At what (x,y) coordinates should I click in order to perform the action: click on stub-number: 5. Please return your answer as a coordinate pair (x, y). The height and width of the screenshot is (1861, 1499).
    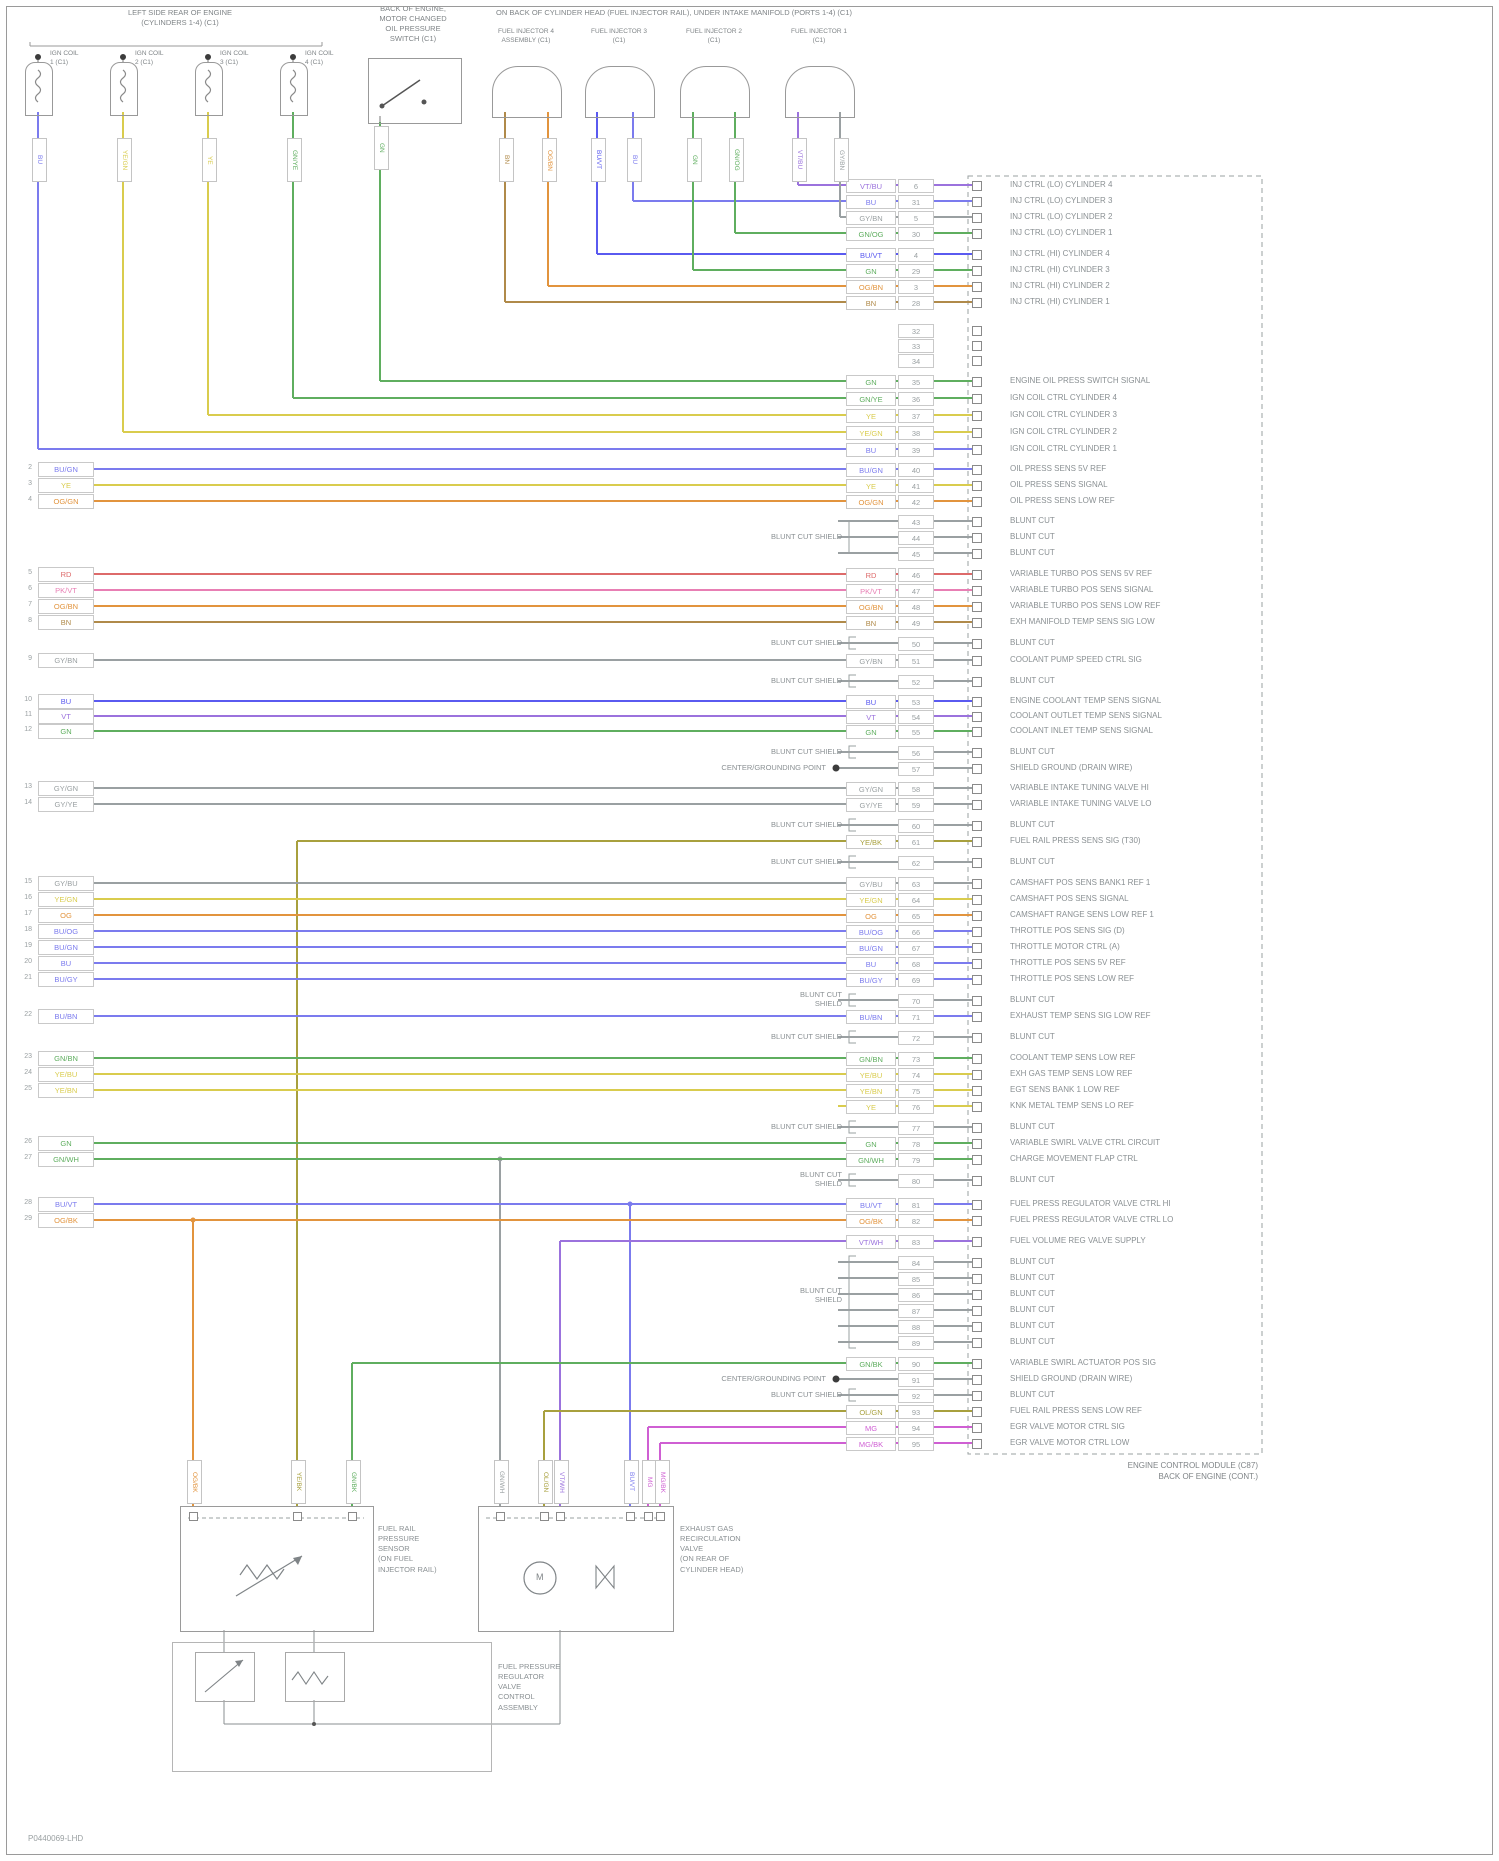
    Looking at the image, I should click on (30, 572).